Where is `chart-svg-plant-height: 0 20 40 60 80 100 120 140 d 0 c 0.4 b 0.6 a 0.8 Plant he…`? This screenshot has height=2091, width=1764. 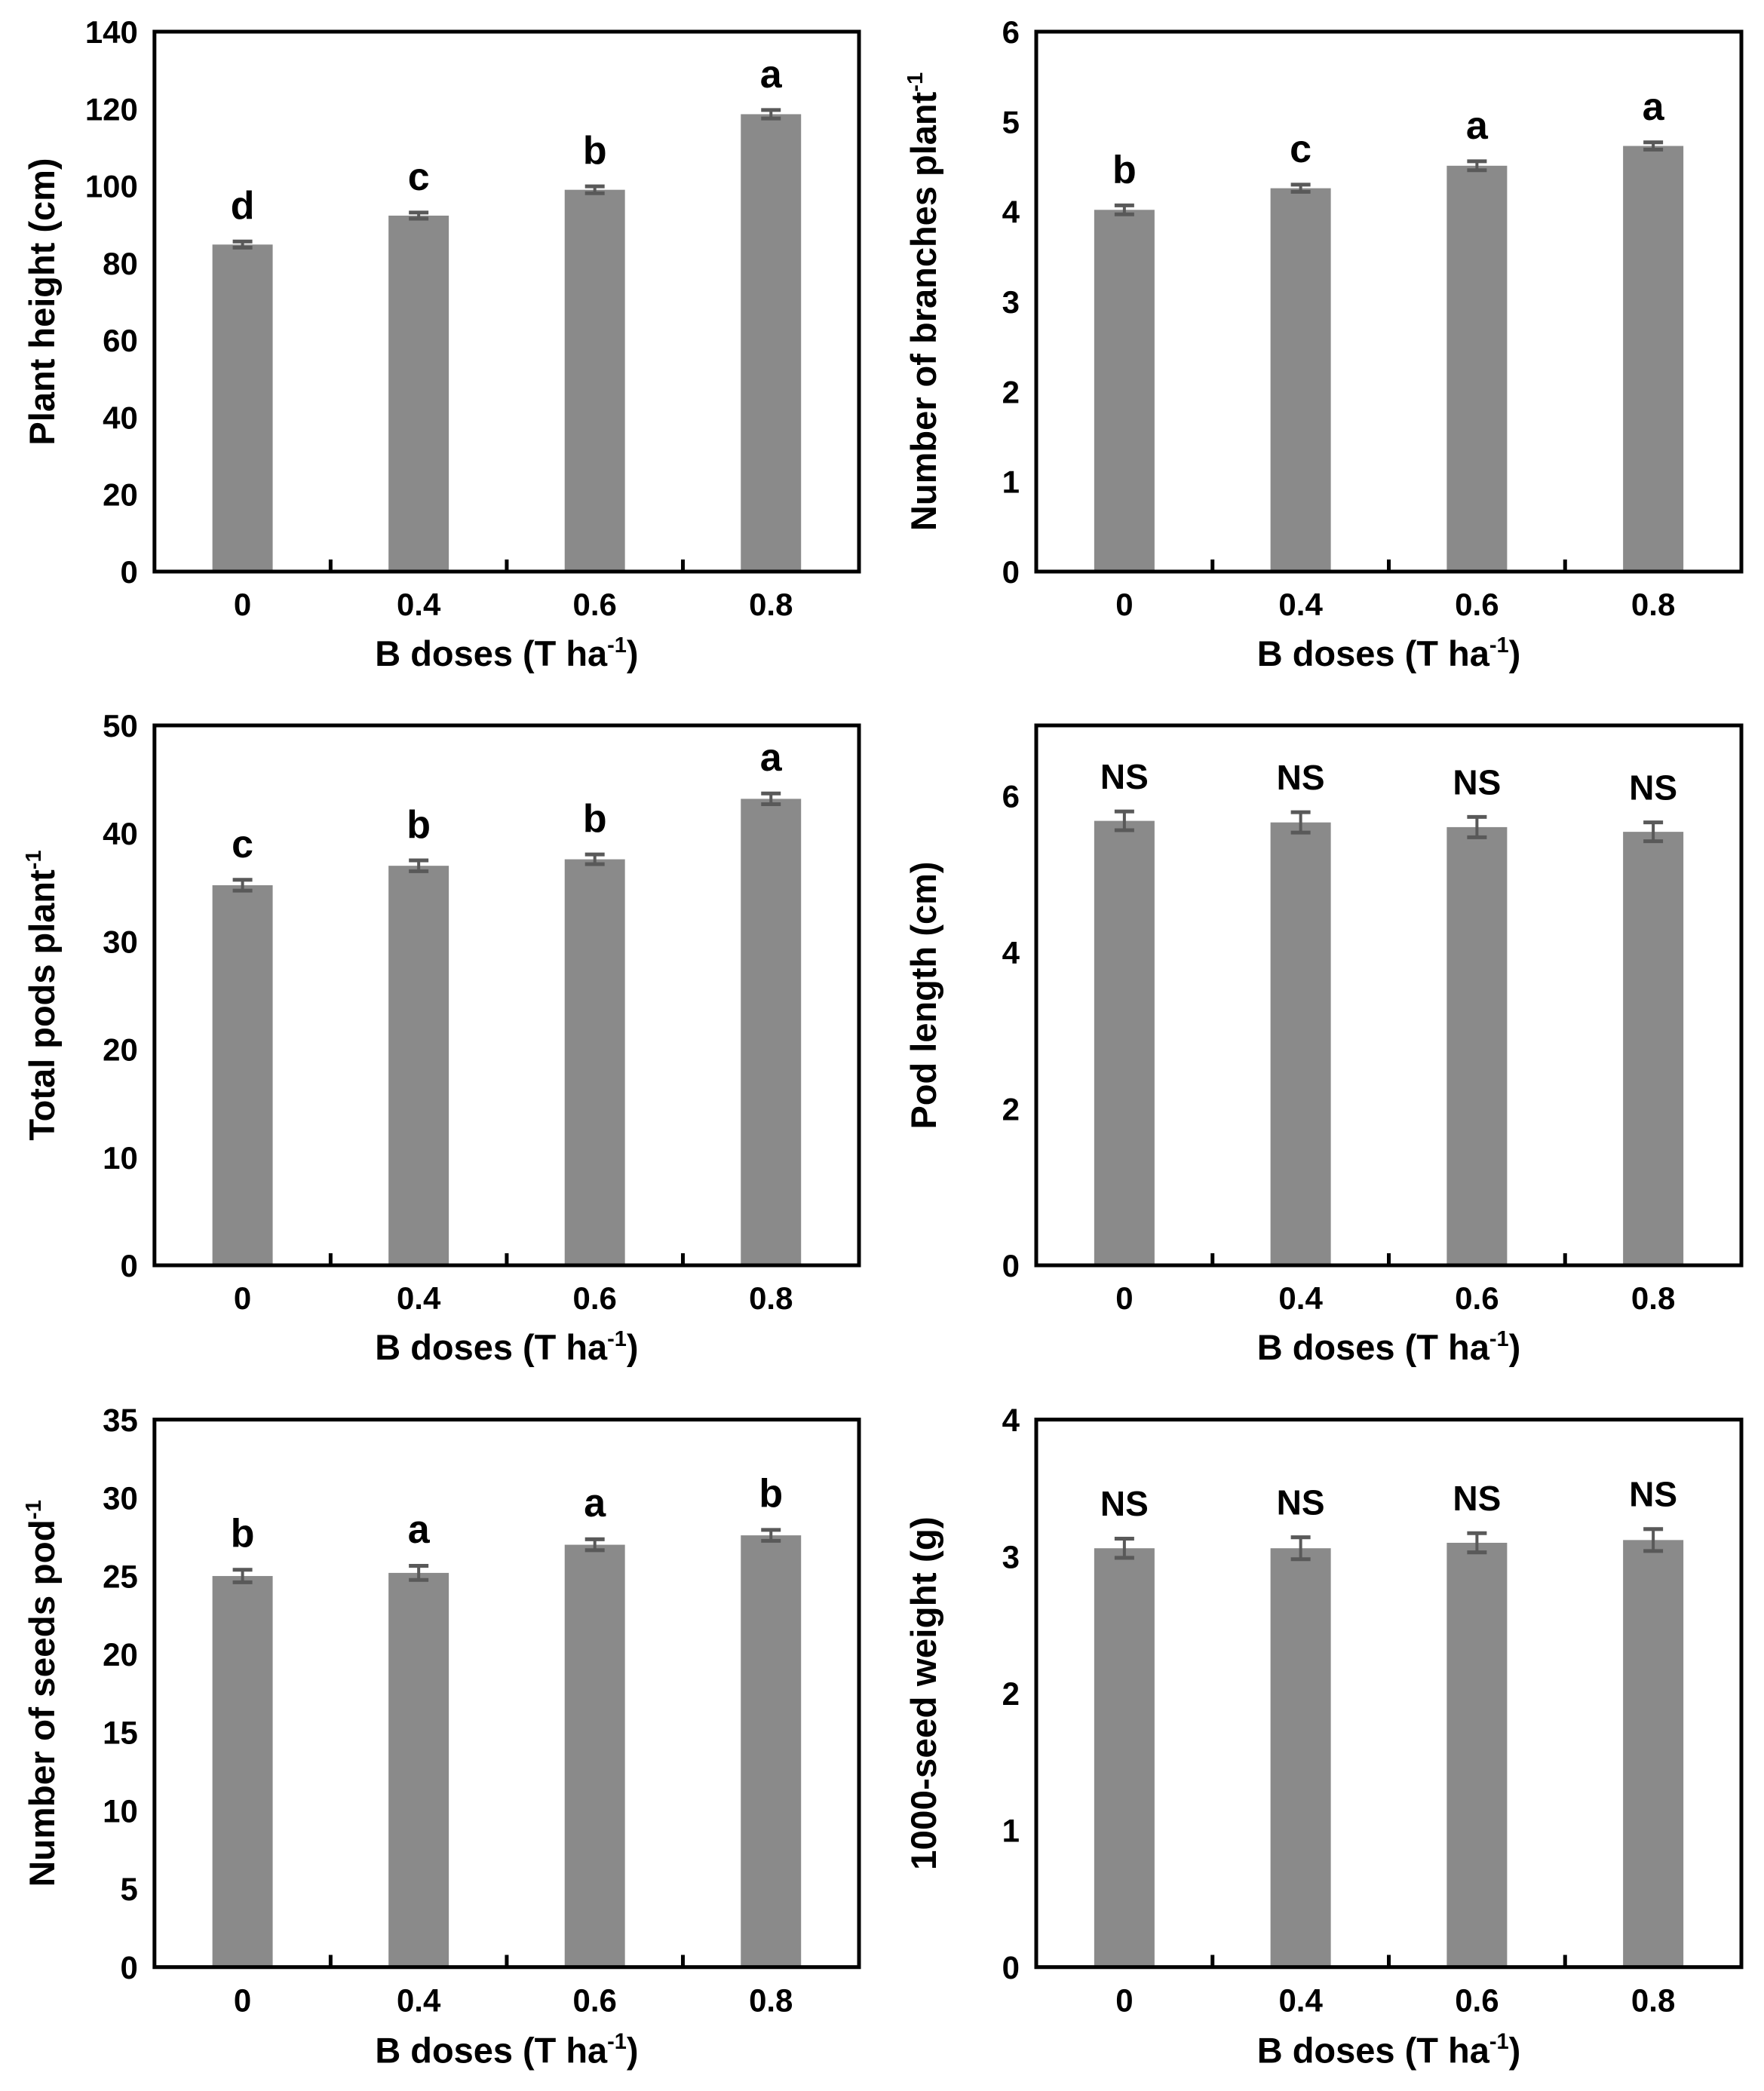 chart-svg-plant-height: 0 20 40 60 80 100 120 140 d 0 c 0.4 b 0.6 a 0.8 Plant he… is located at coordinates (442, 344).